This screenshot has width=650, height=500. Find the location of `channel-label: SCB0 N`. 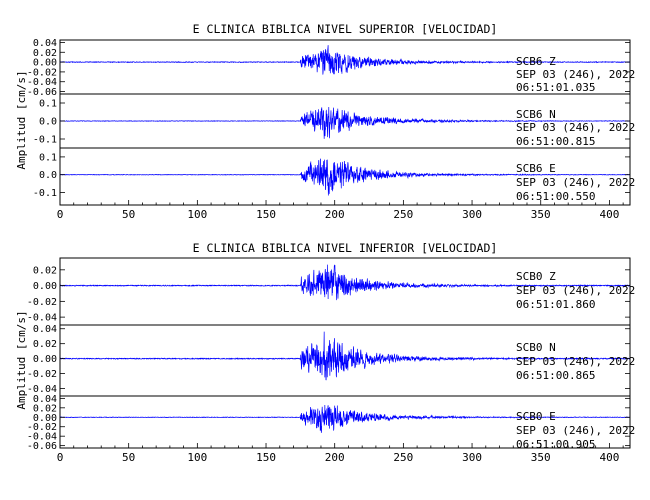

channel-label: SCB0 N is located at coordinates (536, 347).